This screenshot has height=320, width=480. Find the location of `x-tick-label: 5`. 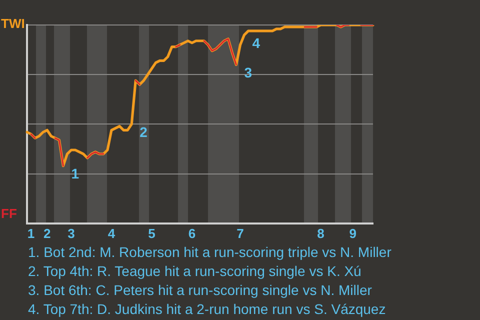

x-tick-label: 5 is located at coordinates (152, 233).